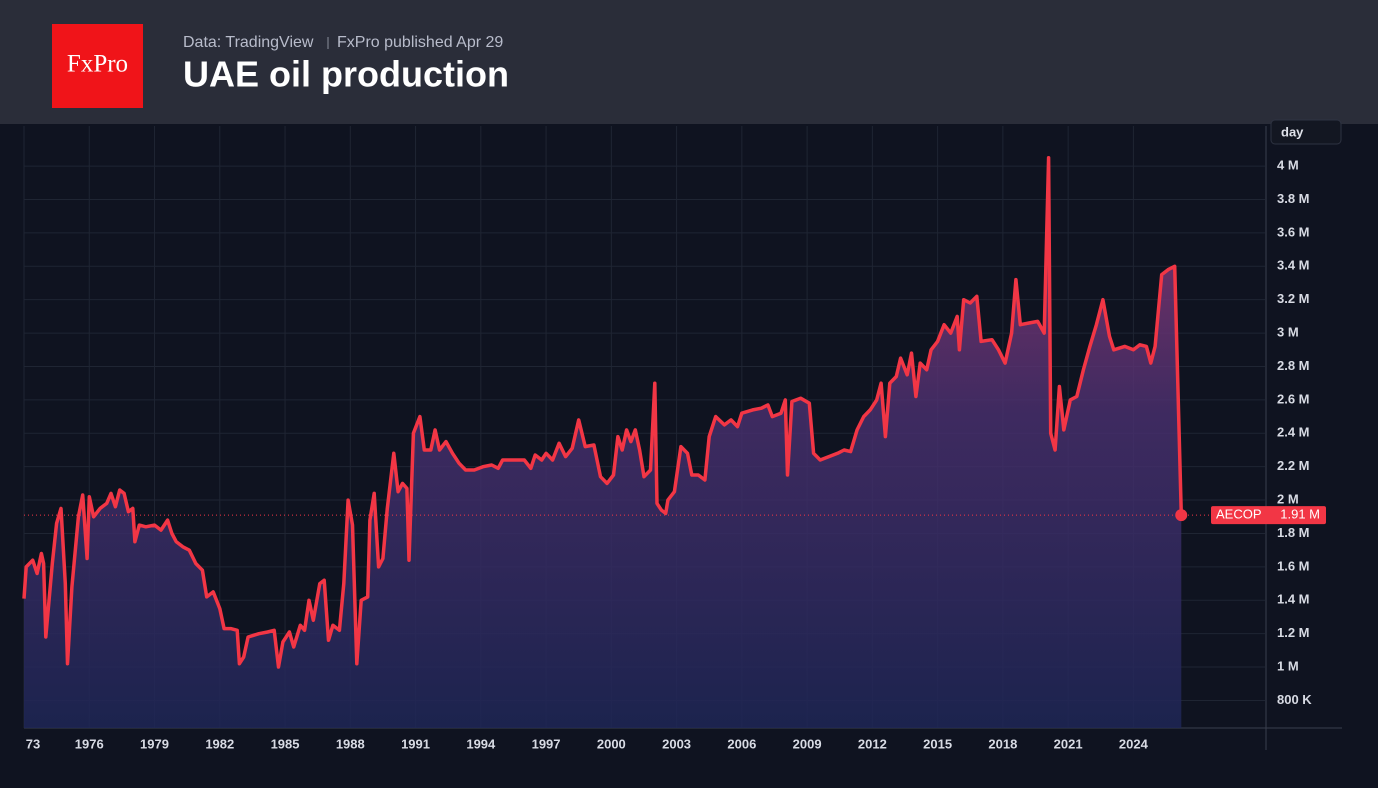 Image resolution: width=1378 pixels, height=788 pixels. I want to click on x-tick-label: 1976, so click(89, 743).